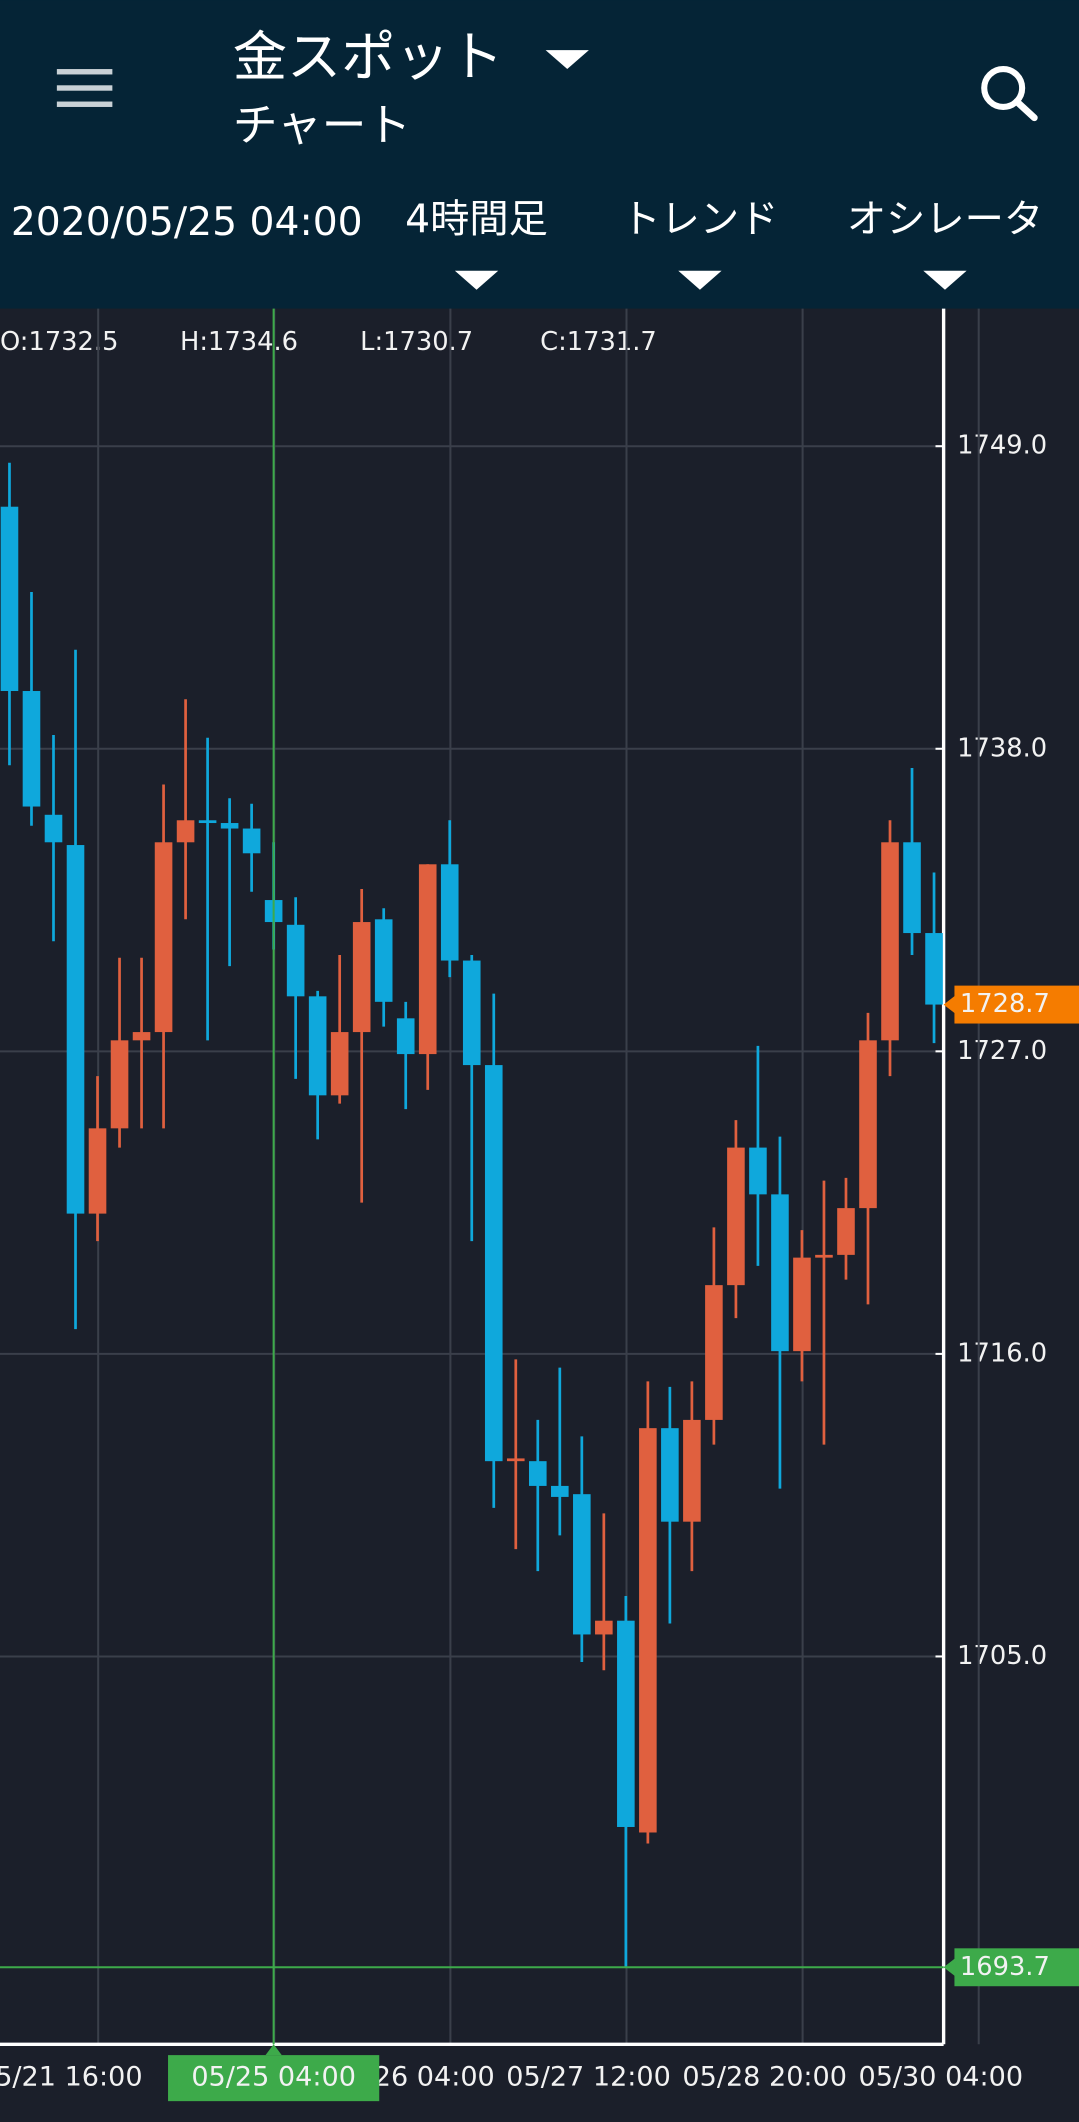  What do you see at coordinates (764, 2077) in the screenshot?
I see `x-tick-label: 05/28 20:00` at bounding box center [764, 2077].